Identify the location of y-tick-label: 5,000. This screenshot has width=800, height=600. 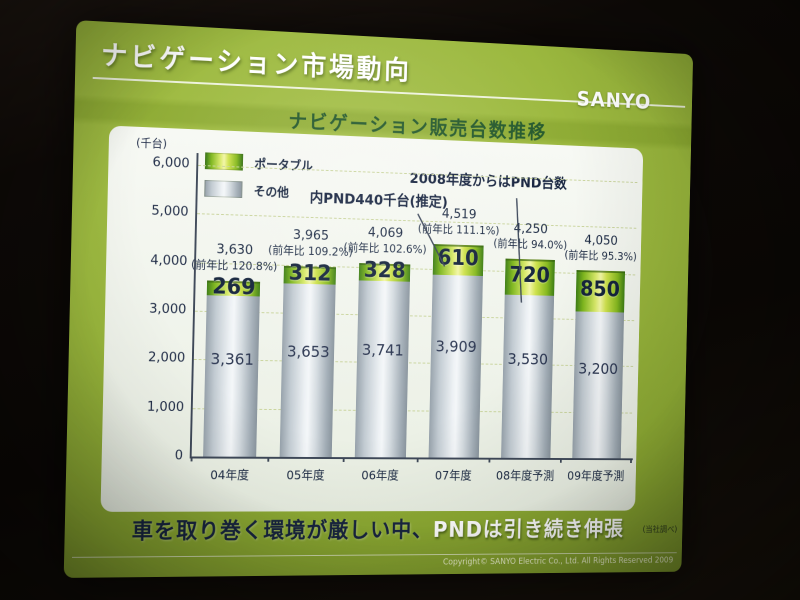
(170, 212).